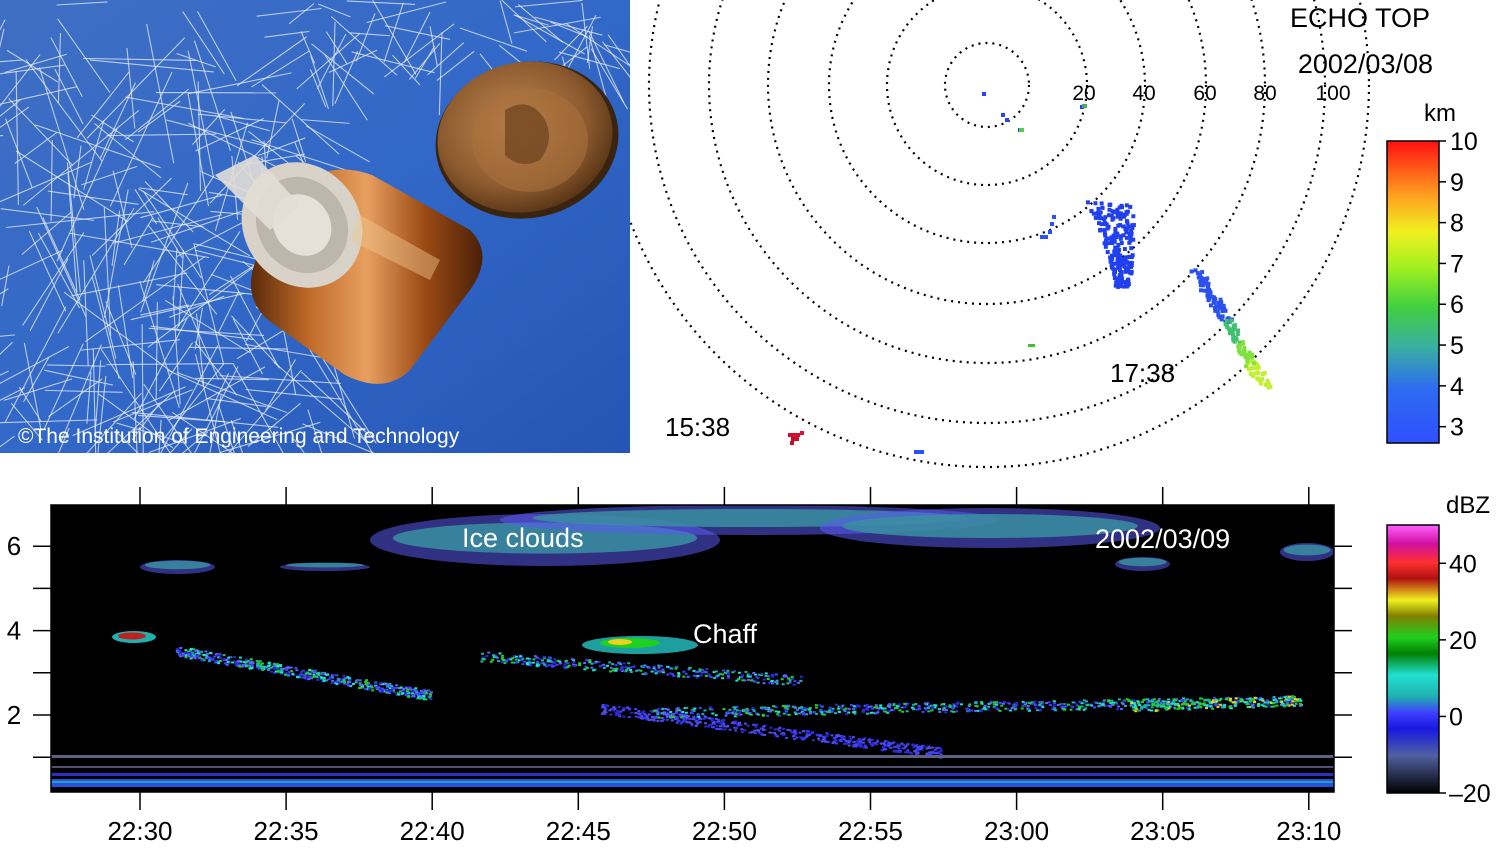  Describe the element at coordinates (1458, 285) in the screenshot. I see `km-colorbar-ticks: 10 9 8 7 6 5 4 3` at that location.